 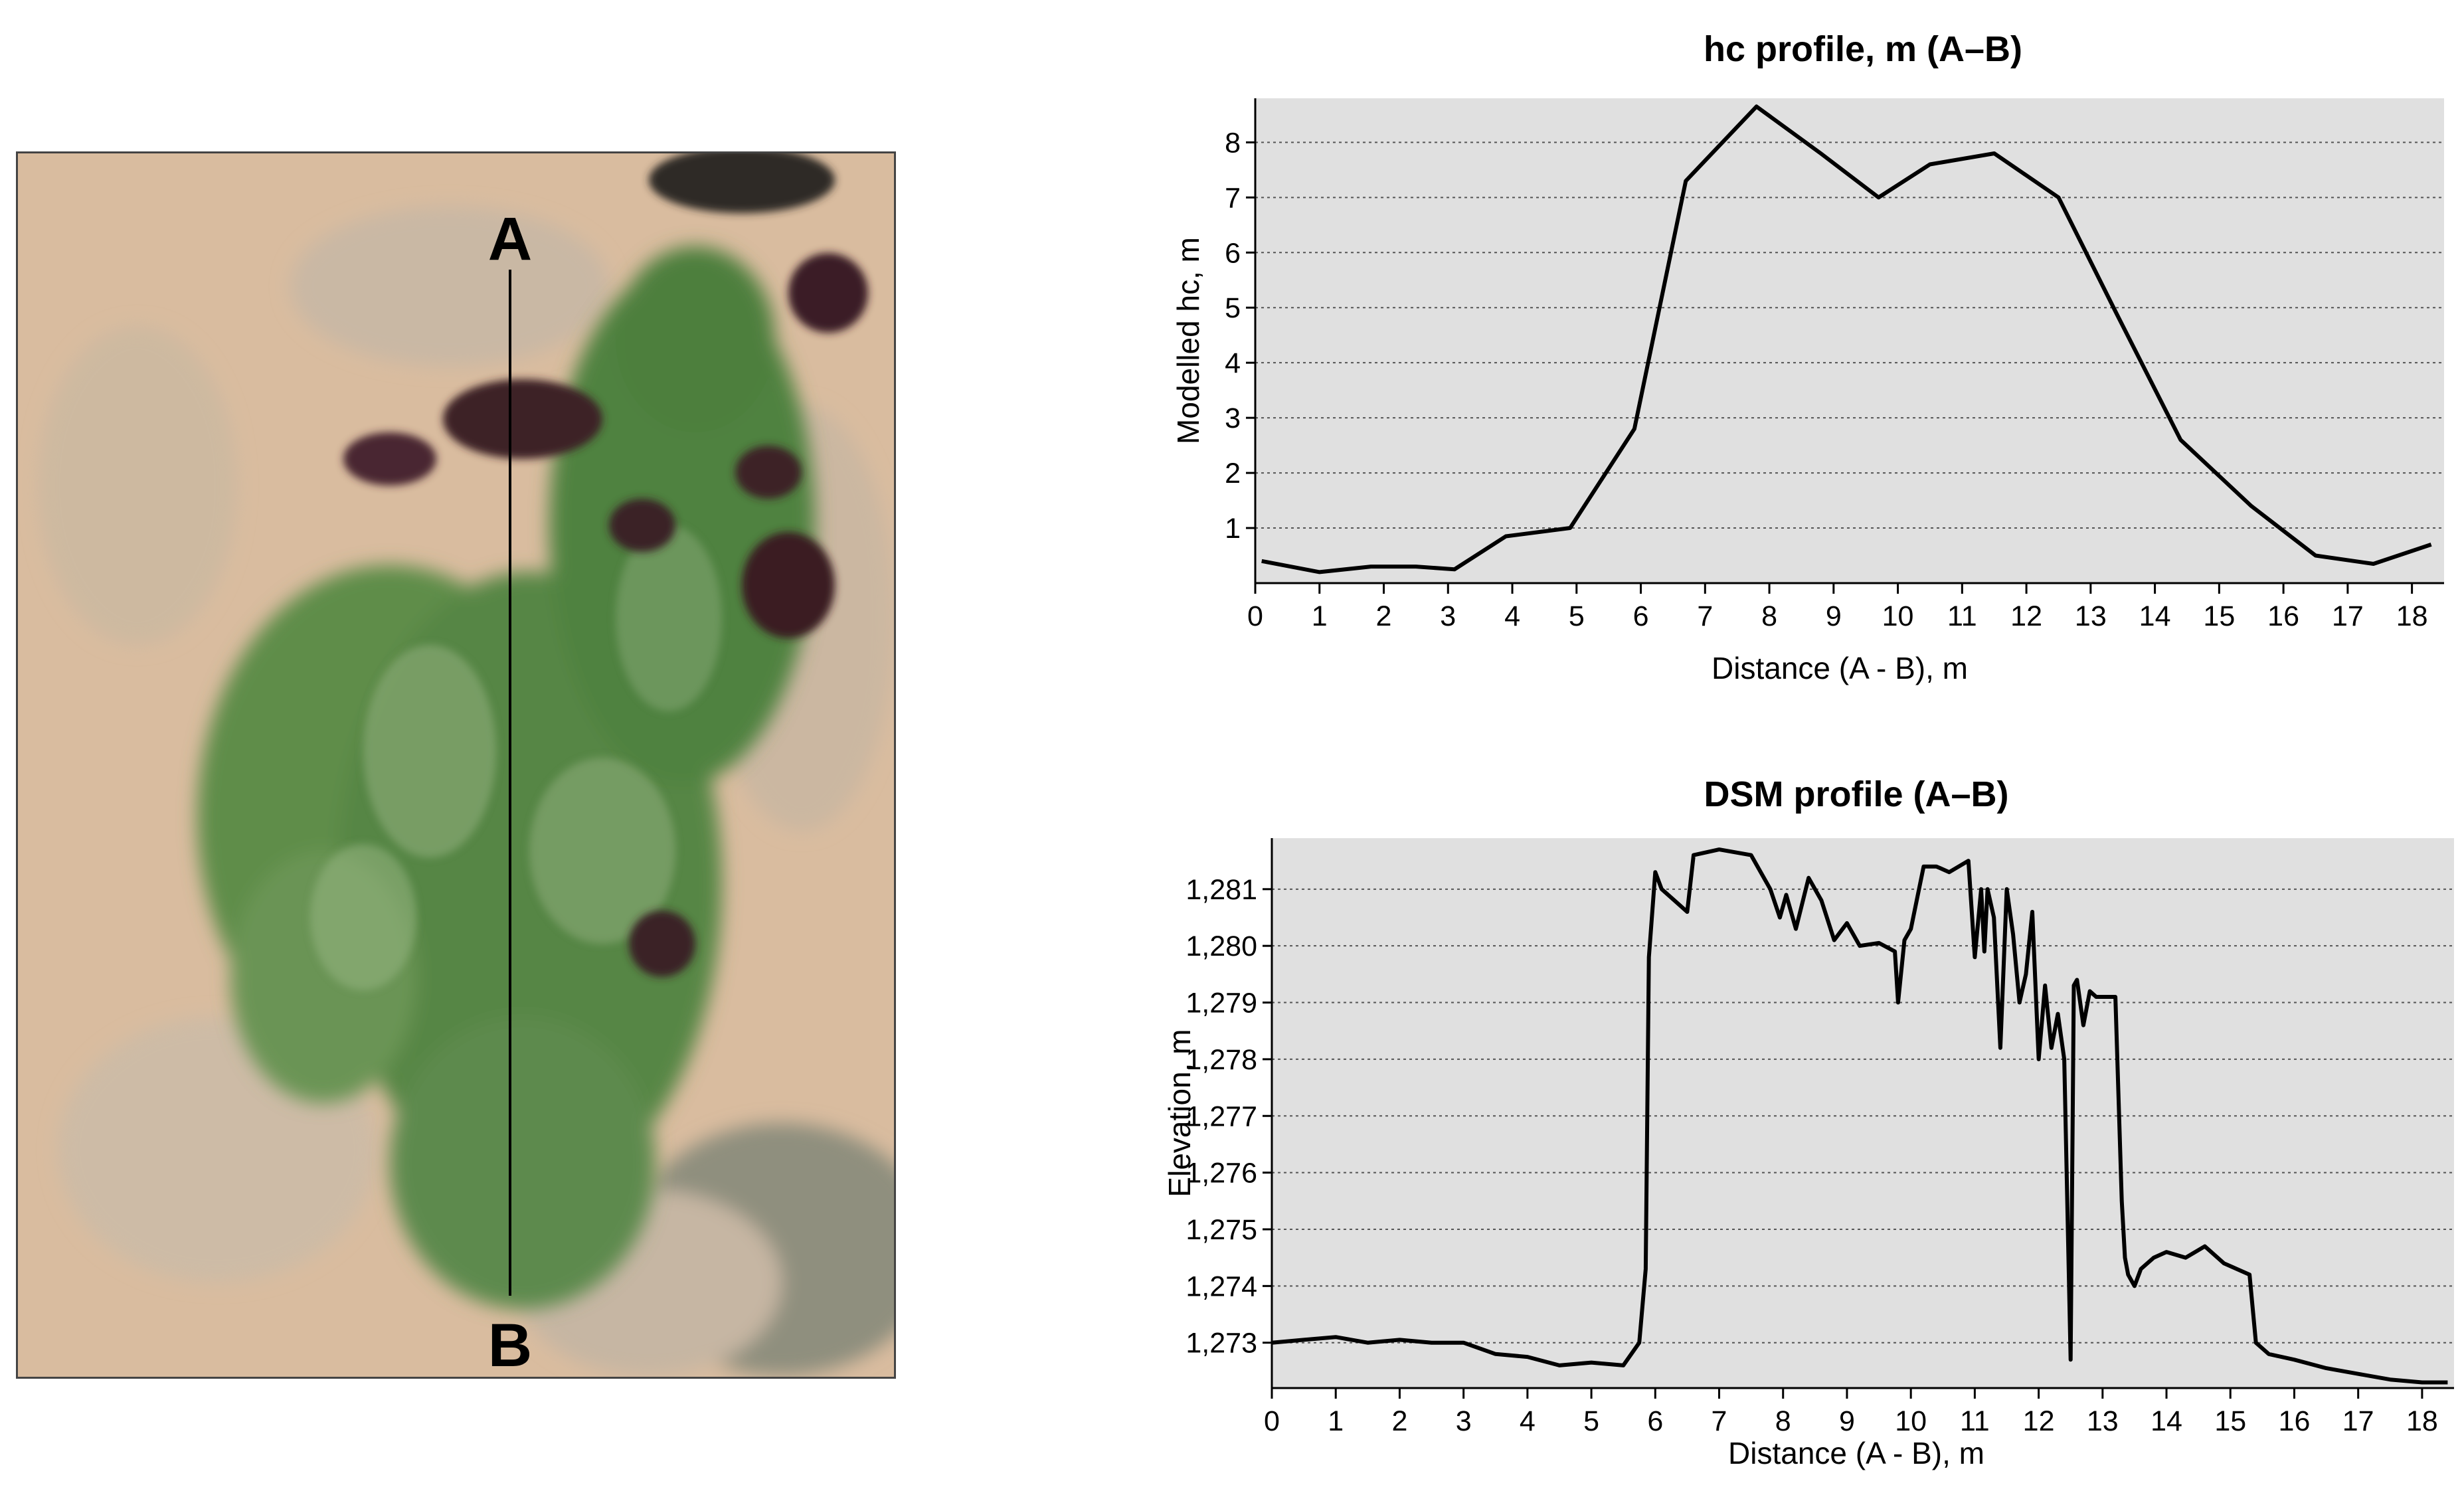 I want to click on dsm-x-tick-label: 7, so click(x=1719, y=1421).